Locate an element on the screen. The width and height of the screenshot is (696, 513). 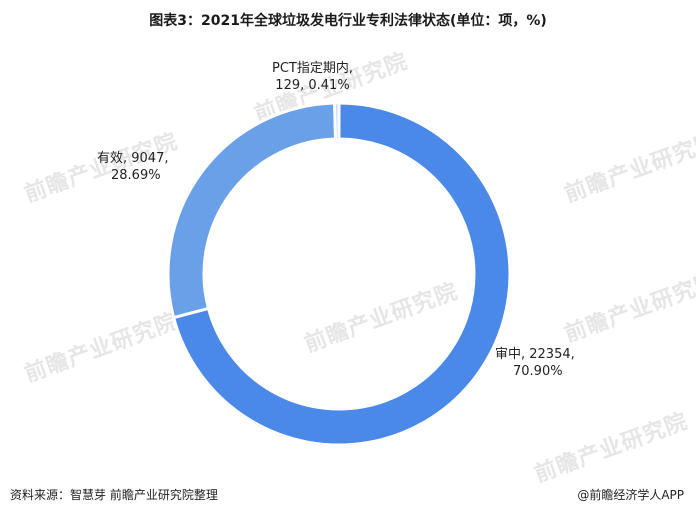
label-valid-line1: 有效, 9047, is located at coordinates (133, 158).